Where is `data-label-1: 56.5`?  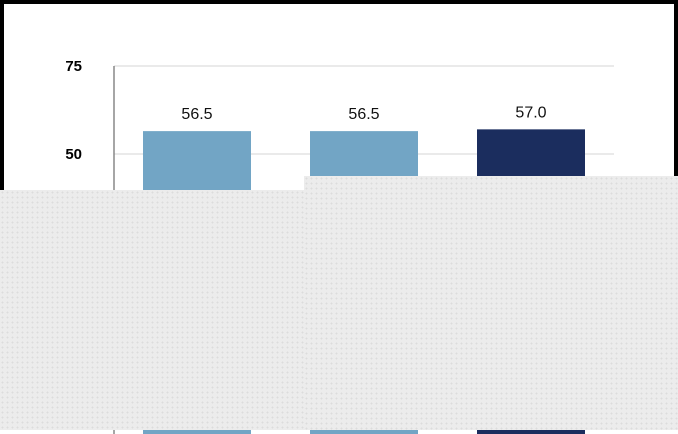 data-label-1: 56.5 is located at coordinates (196, 114).